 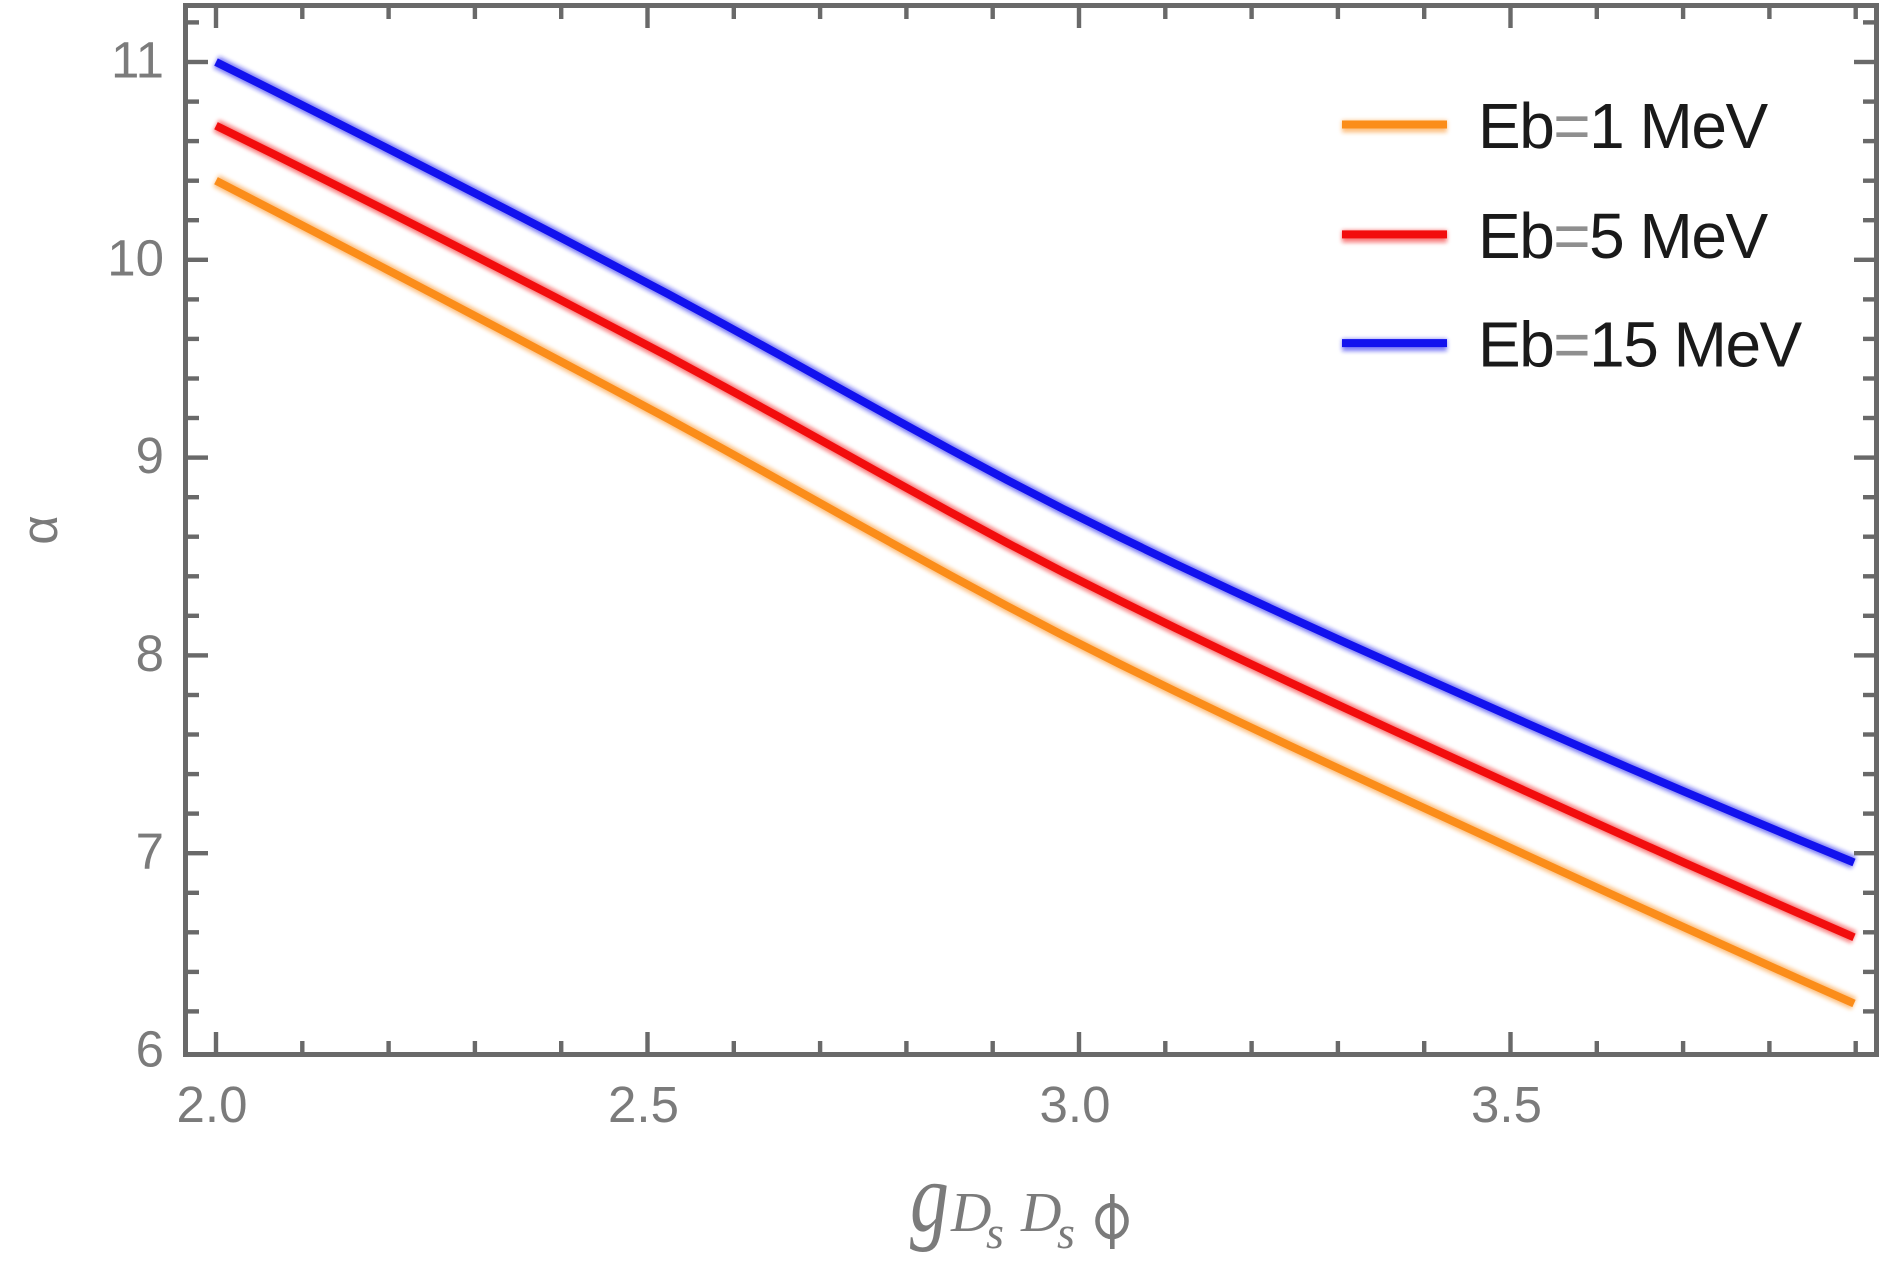 I want to click on svg-text: 10, so click(x=135, y=257).